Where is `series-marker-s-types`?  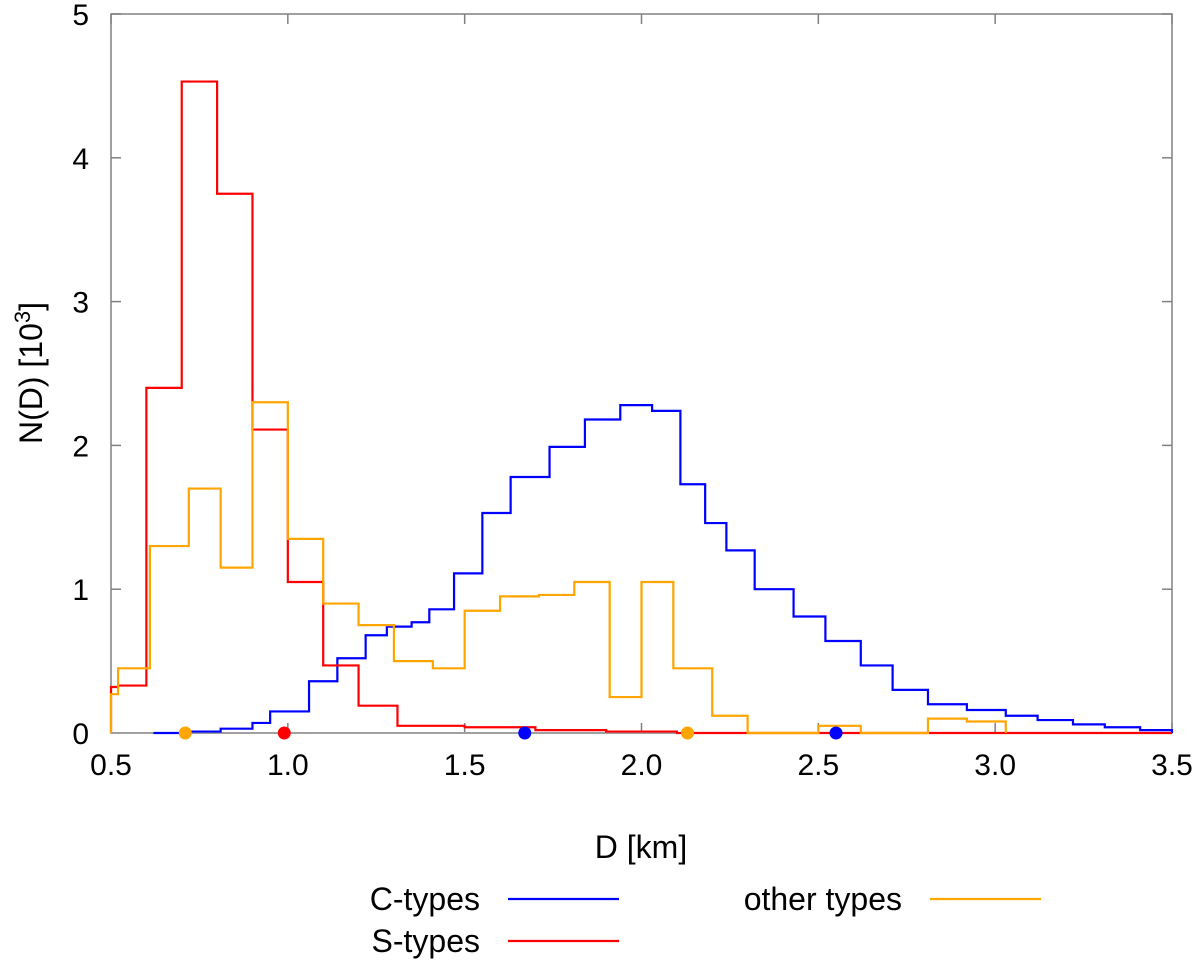 series-marker-s-types is located at coordinates (284, 733).